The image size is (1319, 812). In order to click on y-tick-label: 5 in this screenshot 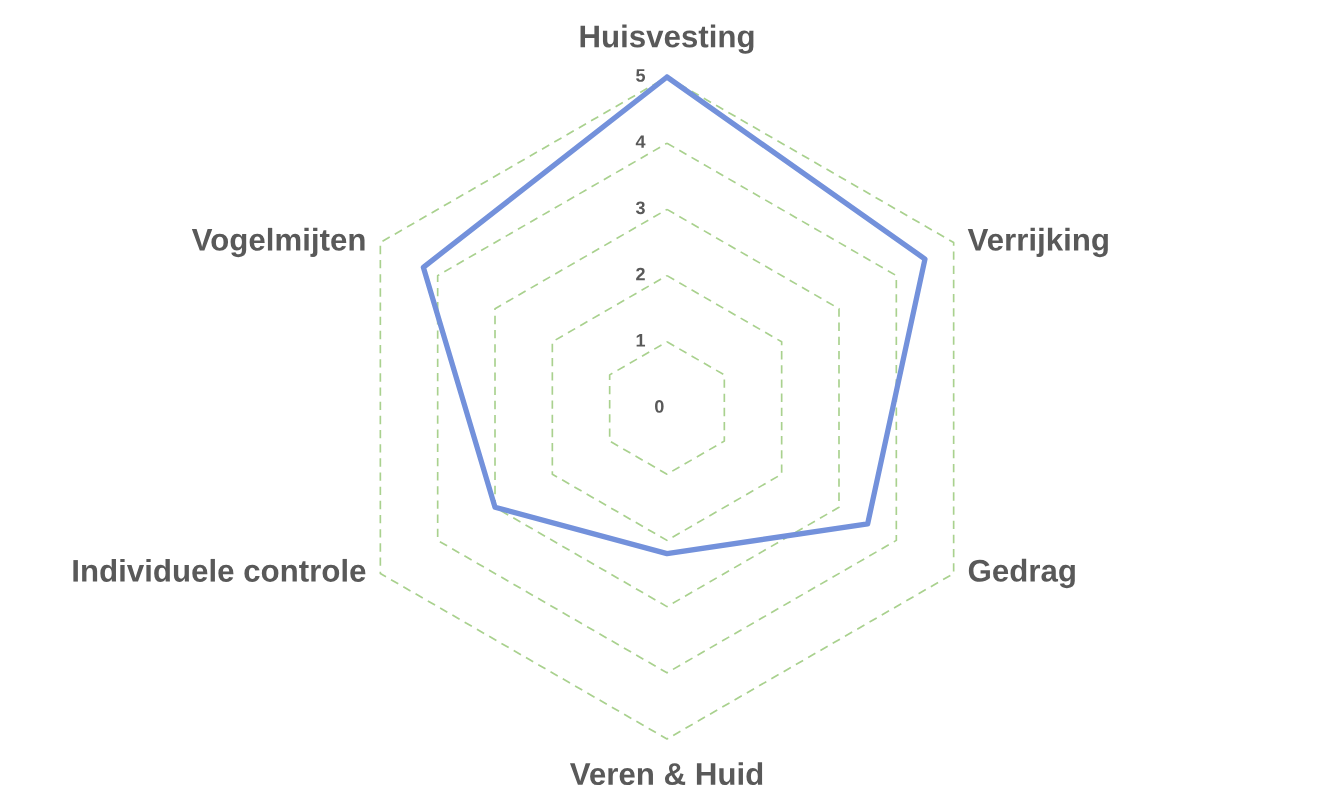, I will do `click(641, 75)`.